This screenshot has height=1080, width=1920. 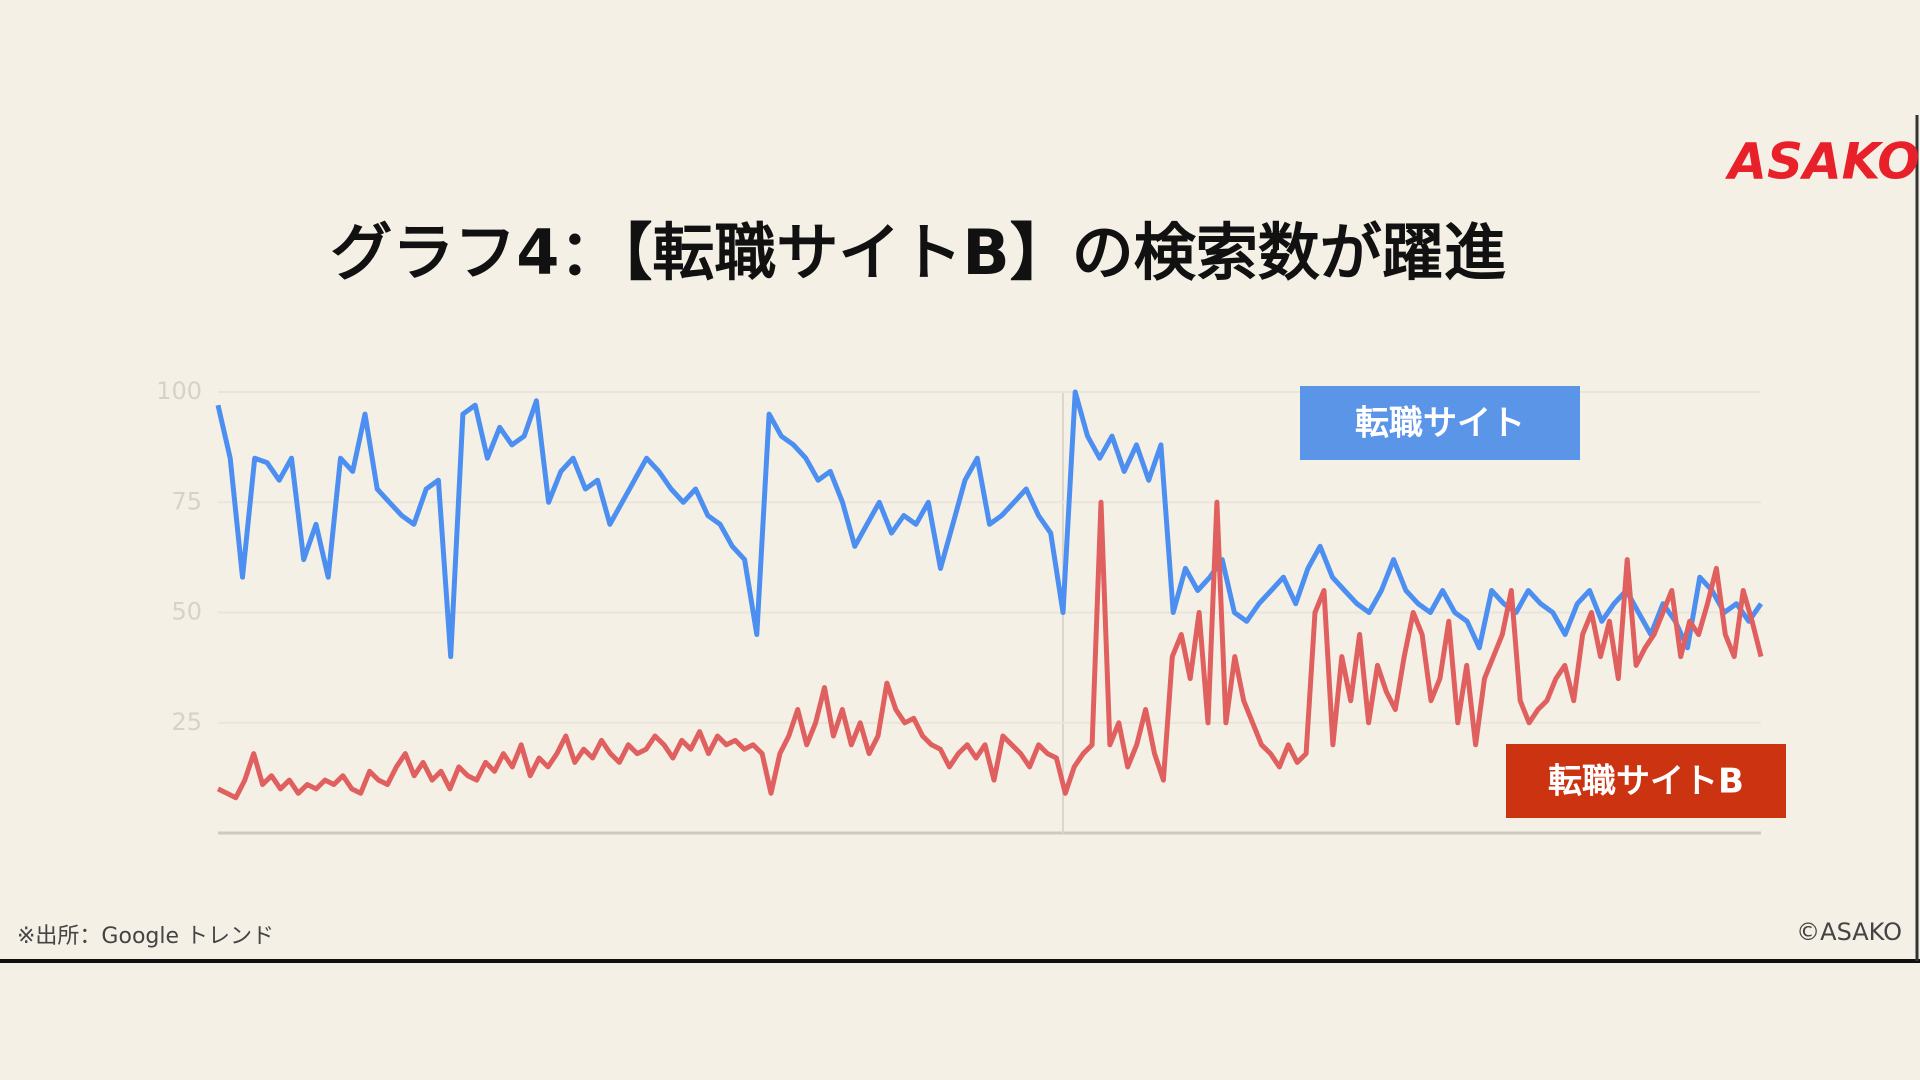 I want to click on y-tick-label: 25, so click(x=186, y=722).